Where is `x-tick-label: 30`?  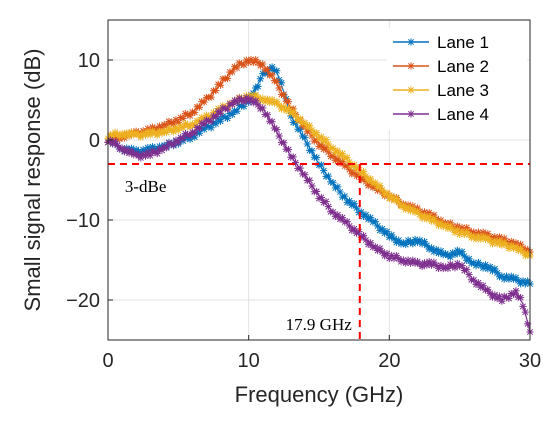 x-tick-label: 30 is located at coordinates (530, 361).